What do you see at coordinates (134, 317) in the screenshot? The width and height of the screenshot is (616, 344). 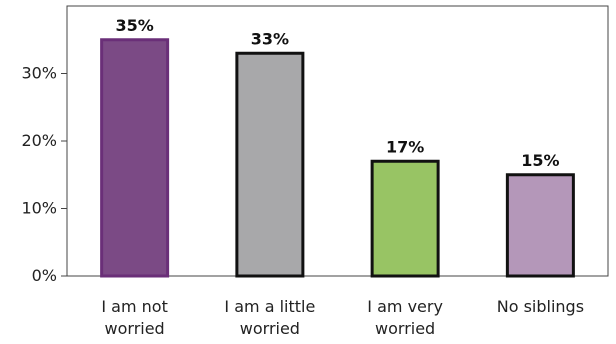 I see `x-tick-label: I am not worried` at bounding box center [134, 317].